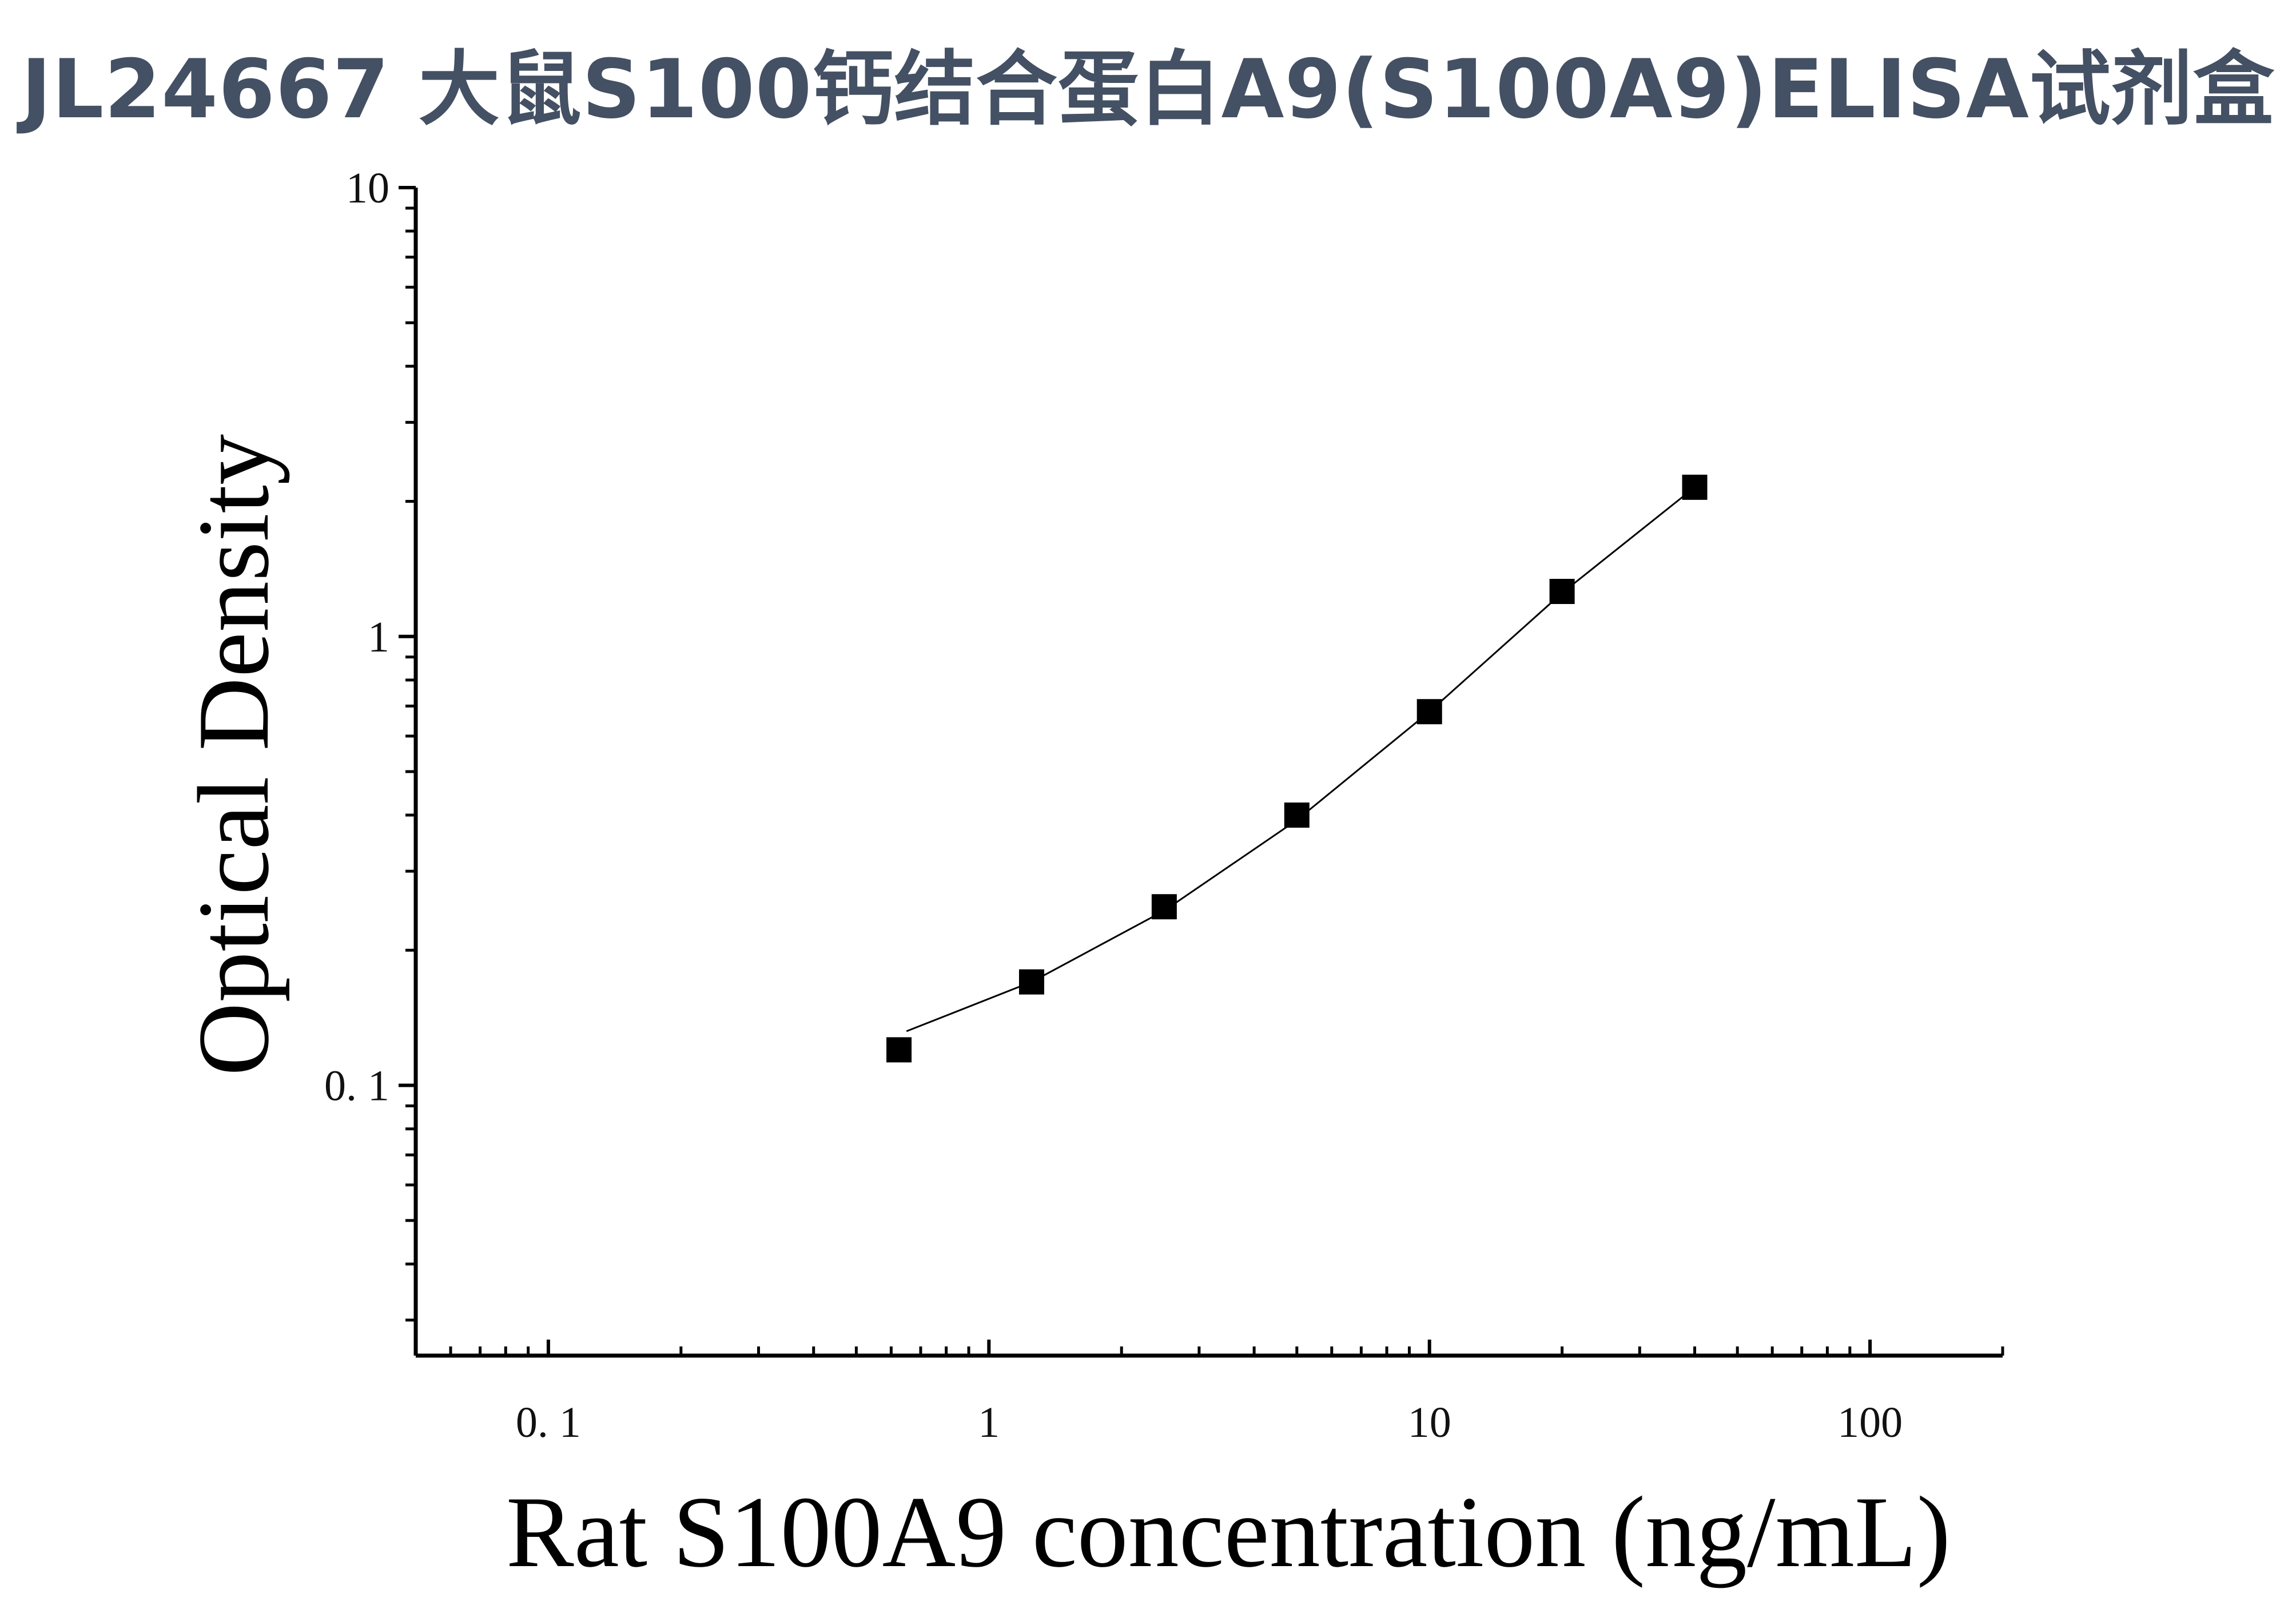 Image resolution: width=2296 pixels, height=1605 pixels. I want to click on y-tick-label: 1, so click(378, 637).